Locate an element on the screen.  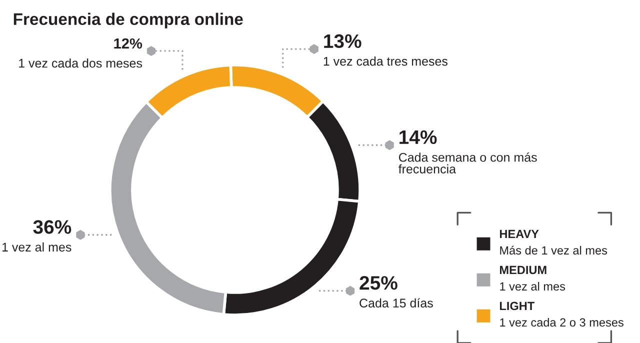
data-label: 12% is located at coordinates (128, 43).